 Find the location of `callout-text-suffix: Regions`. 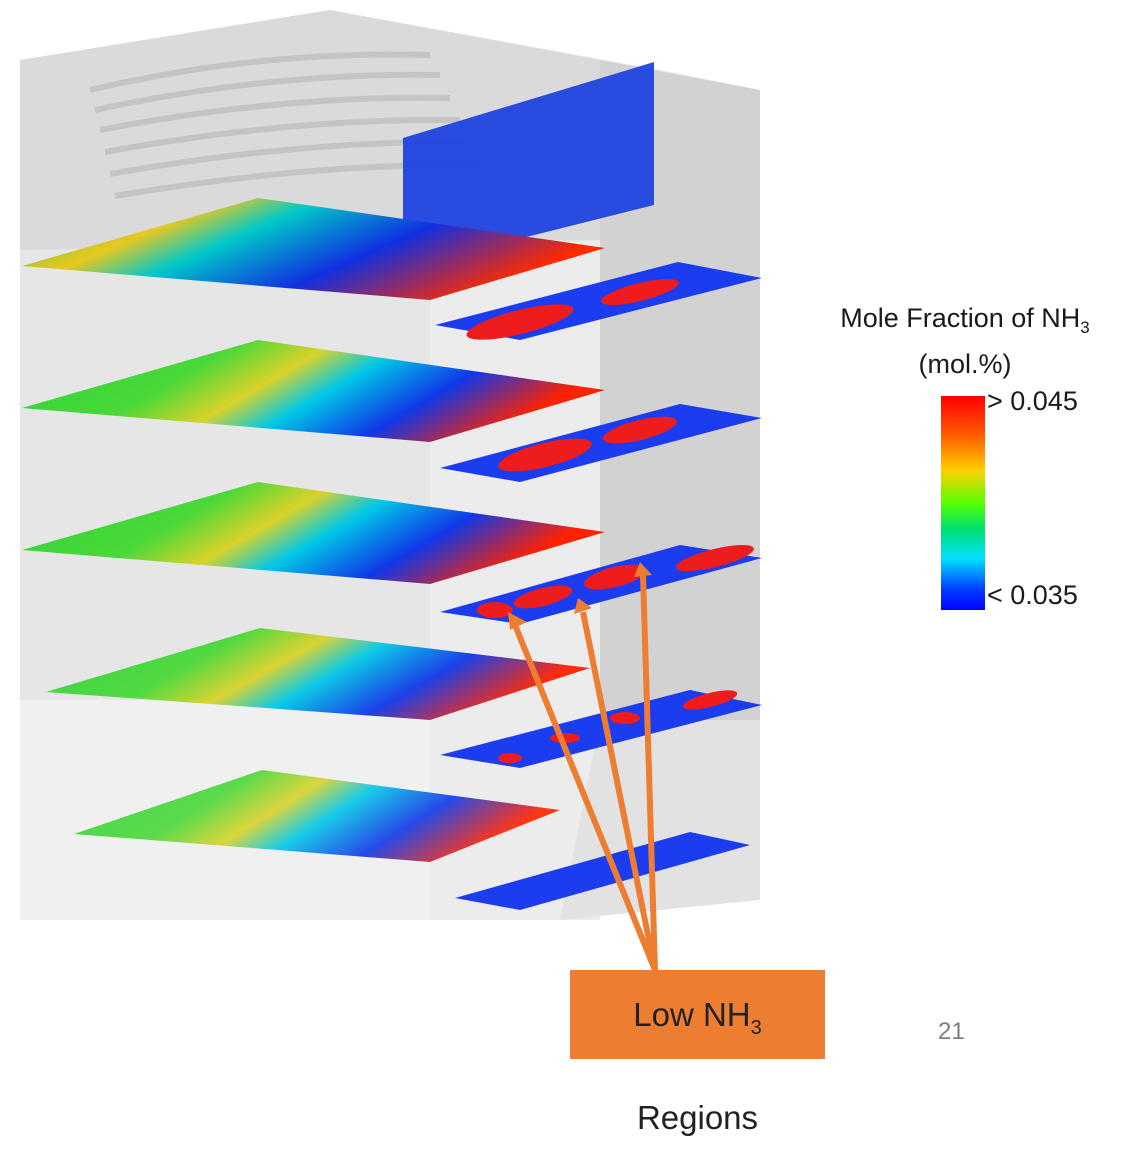

callout-text-suffix: Regions is located at coordinates (697, 1117).